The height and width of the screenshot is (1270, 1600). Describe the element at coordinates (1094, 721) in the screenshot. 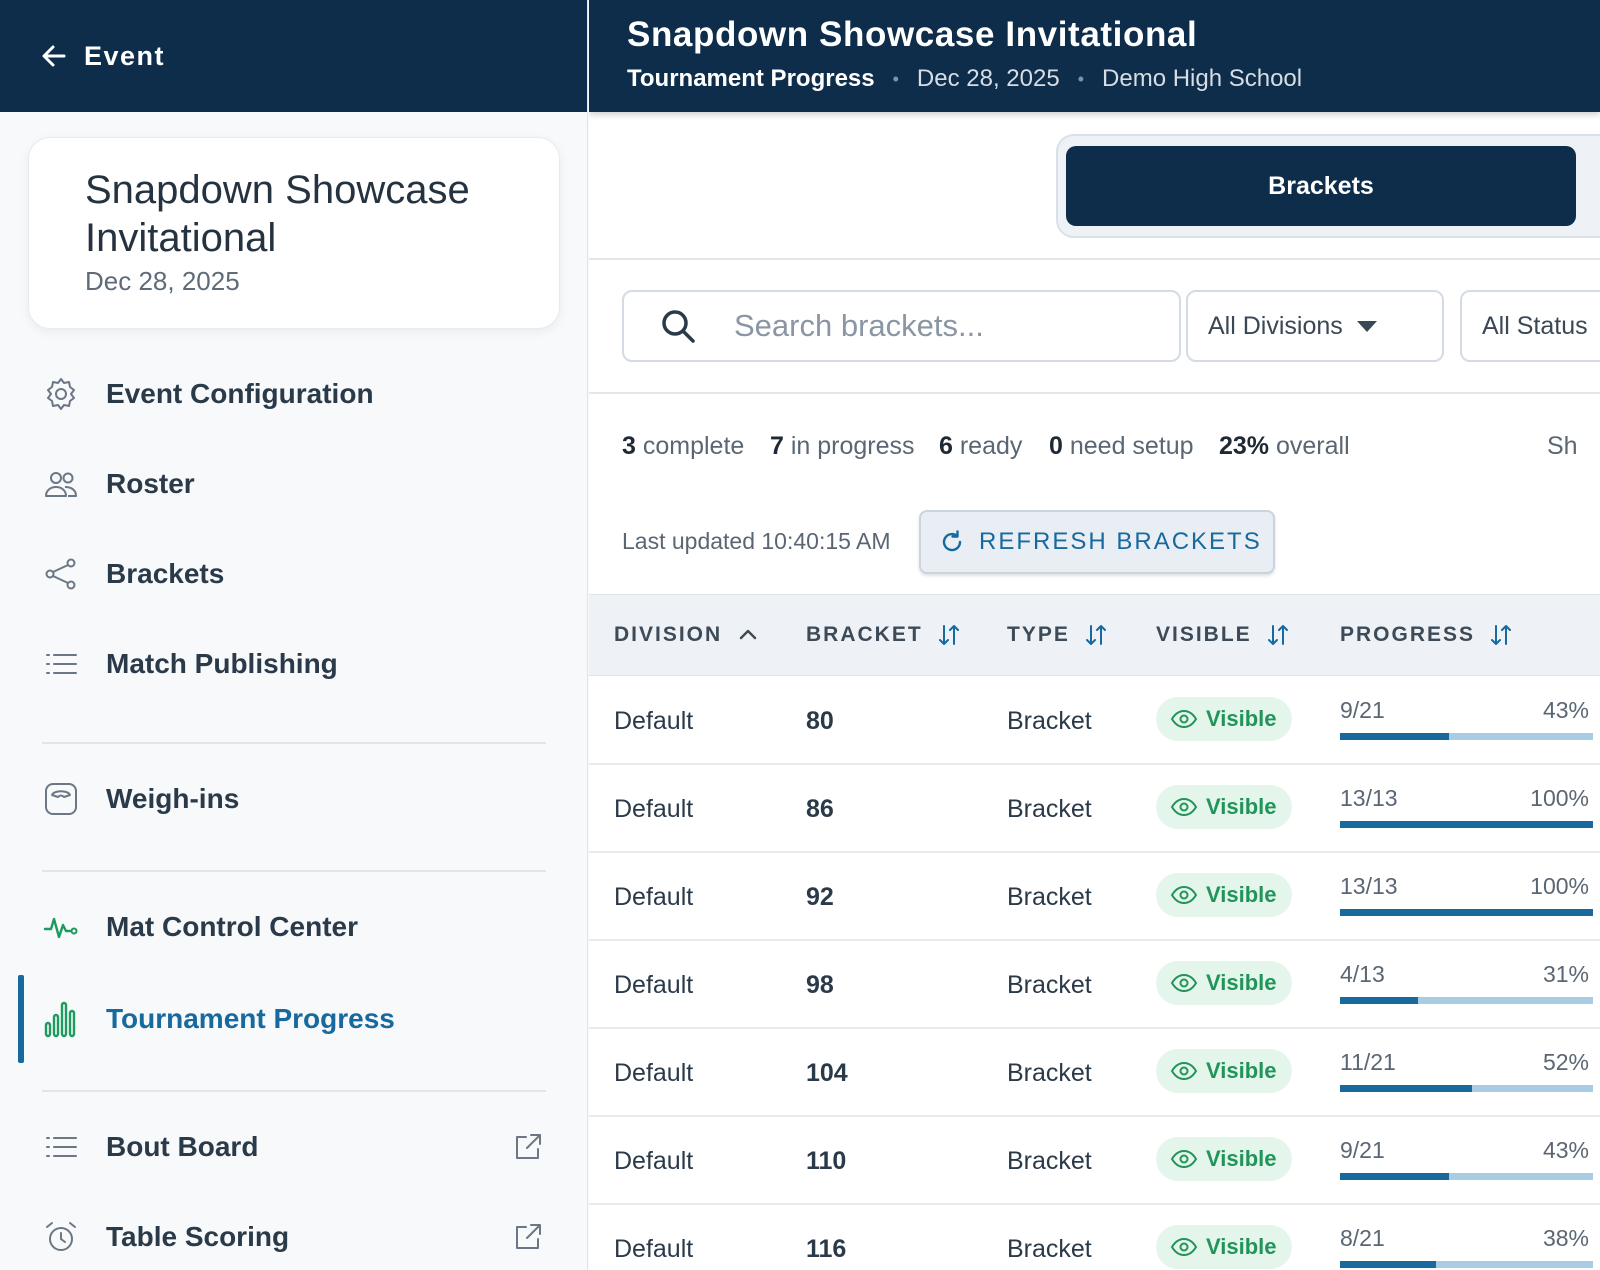

I see `table-row: Default 80 Bracket Visible 9/21 43%` at that location.